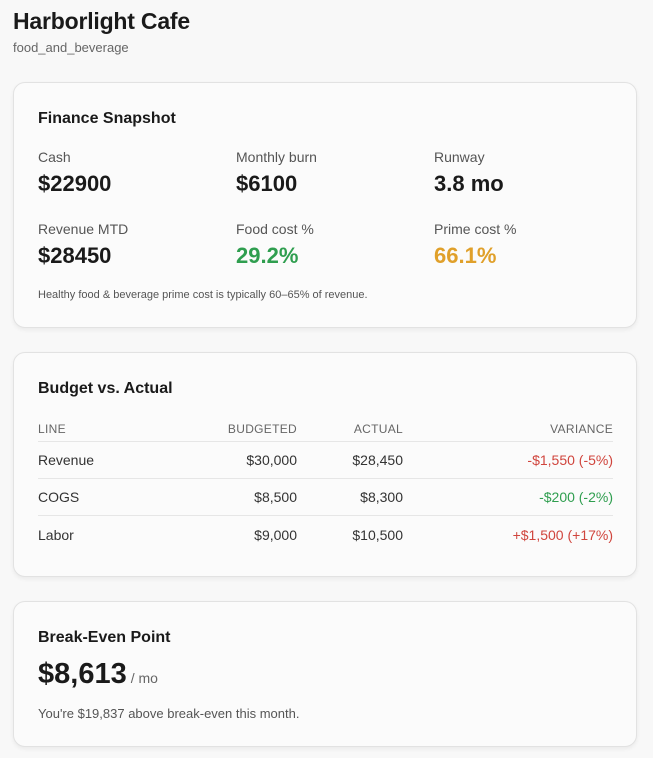  I want to click on table-header-row: LINE BUDGETED ACTUAL VARIANCE, so click(325, 429).